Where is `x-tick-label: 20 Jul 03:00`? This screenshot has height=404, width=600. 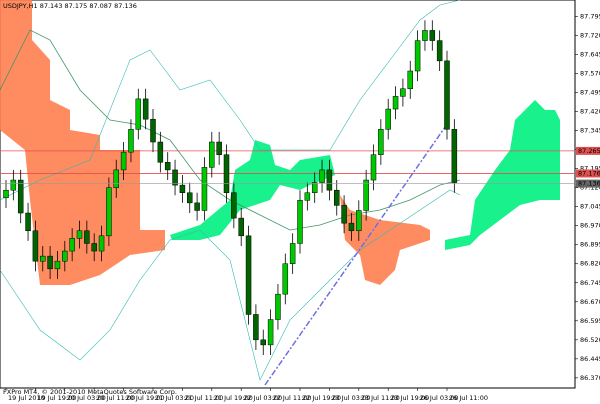 x-tick-label: 20 Jul 03:00 is located at coordinates (86, 398).